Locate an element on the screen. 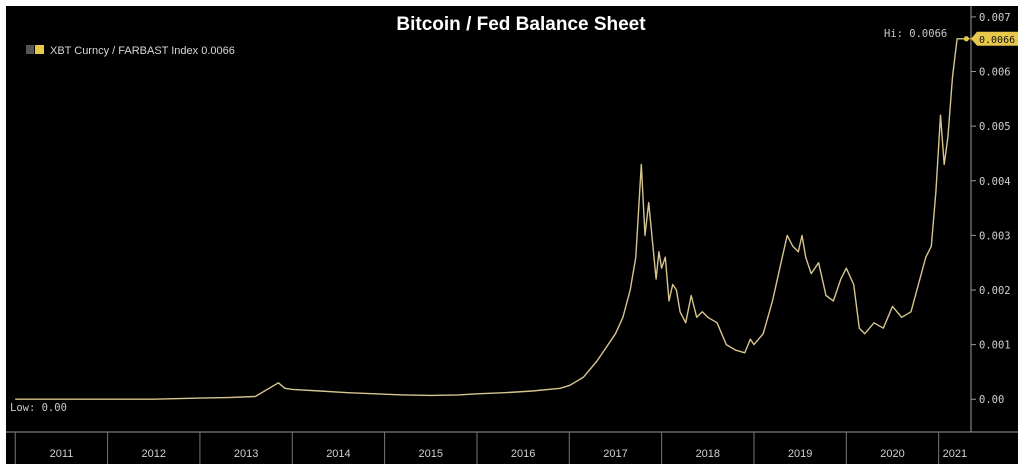 The height and width of the screenshot is (470, 1024). last-value-point is located at coordinates (966, 39).